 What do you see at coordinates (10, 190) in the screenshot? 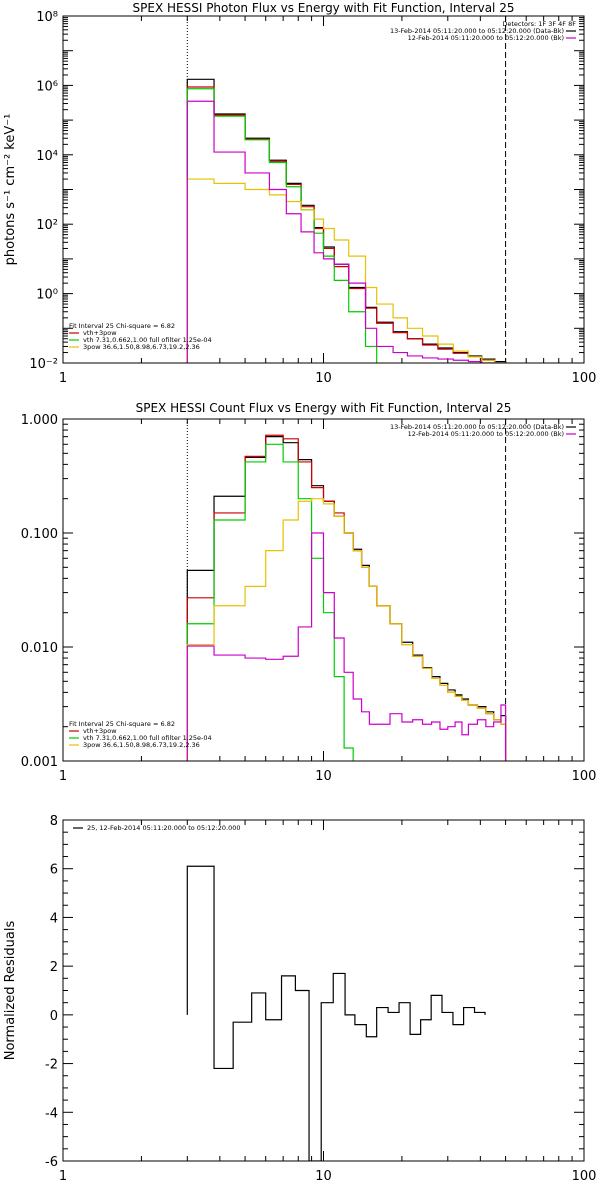
I see `y-axis-label: photons s⁻¹ cm⁻² keV⁻¹` at bounding box center [10, 190].